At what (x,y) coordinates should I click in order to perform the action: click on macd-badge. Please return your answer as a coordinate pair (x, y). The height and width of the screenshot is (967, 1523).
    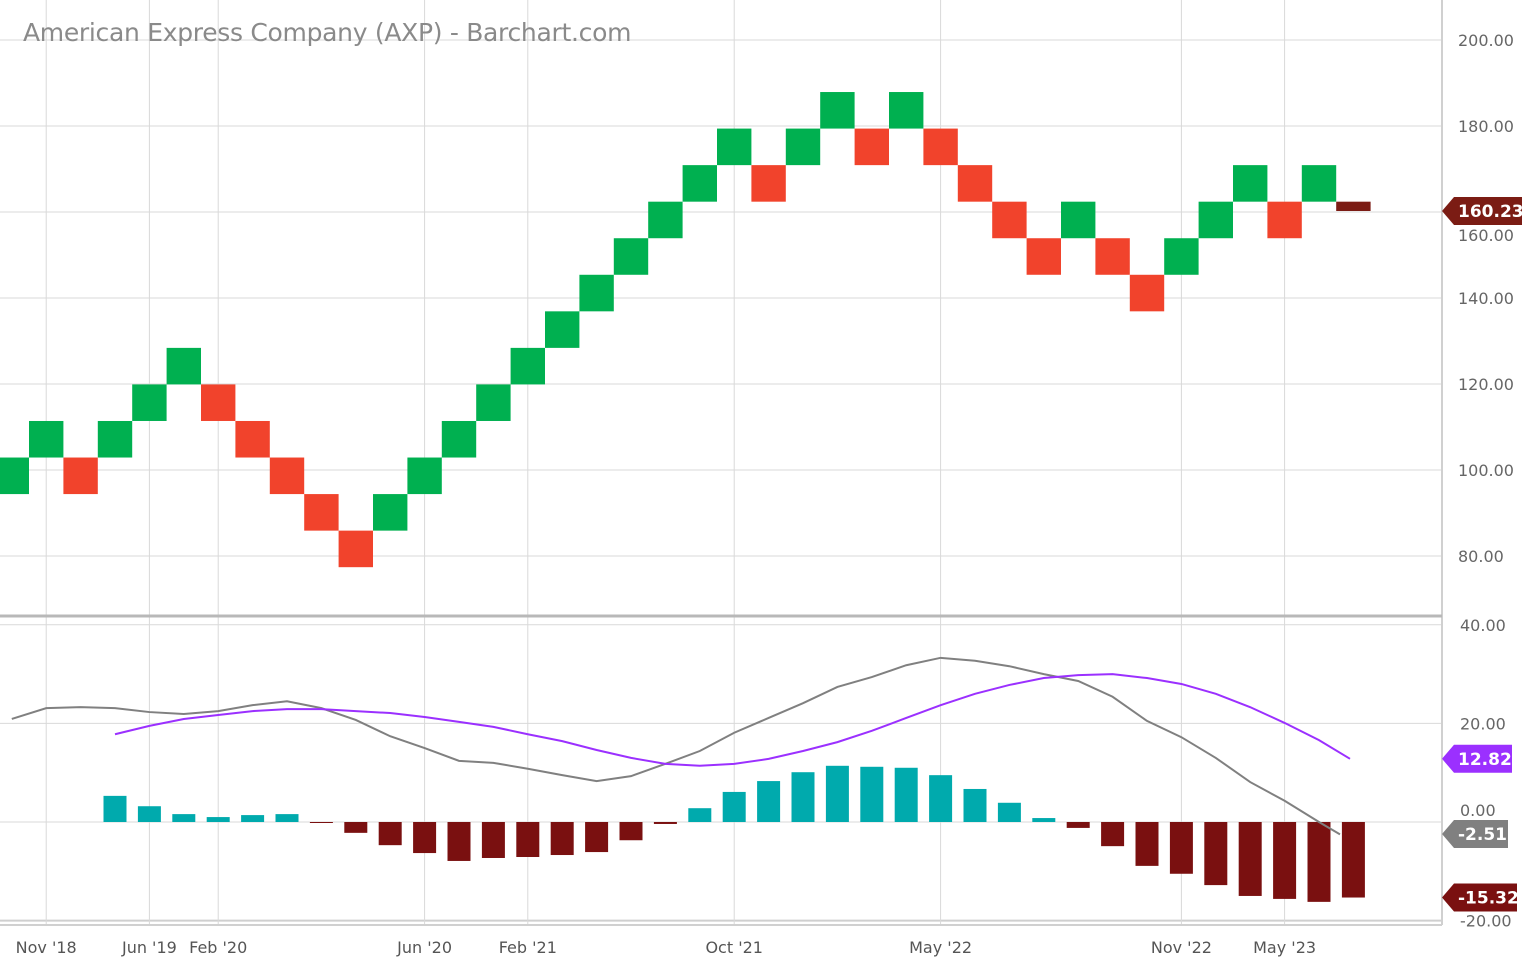
    Looking at the image, I should click on (1475, 834).